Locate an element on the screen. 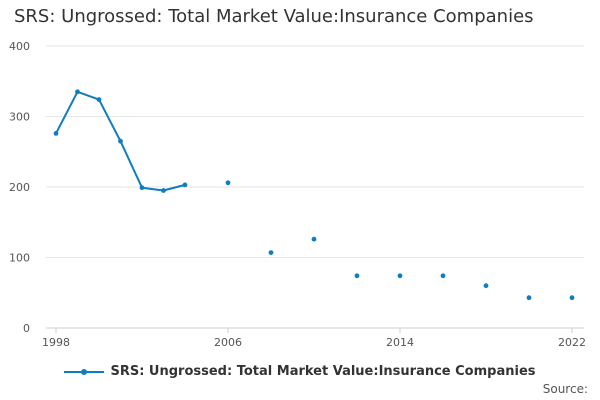 Image resolution: width=600 pixels, height=400 pixels. y-tick-label: 100 is located at coordinates (19, 258).